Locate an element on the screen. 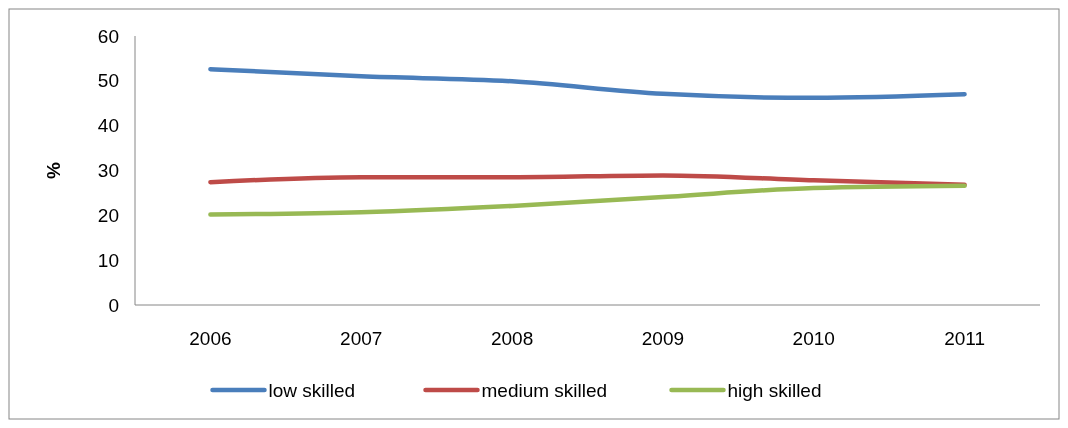 The image size is (1068, 428). y-tick-label: 60 is located at coordinates (108, 36).